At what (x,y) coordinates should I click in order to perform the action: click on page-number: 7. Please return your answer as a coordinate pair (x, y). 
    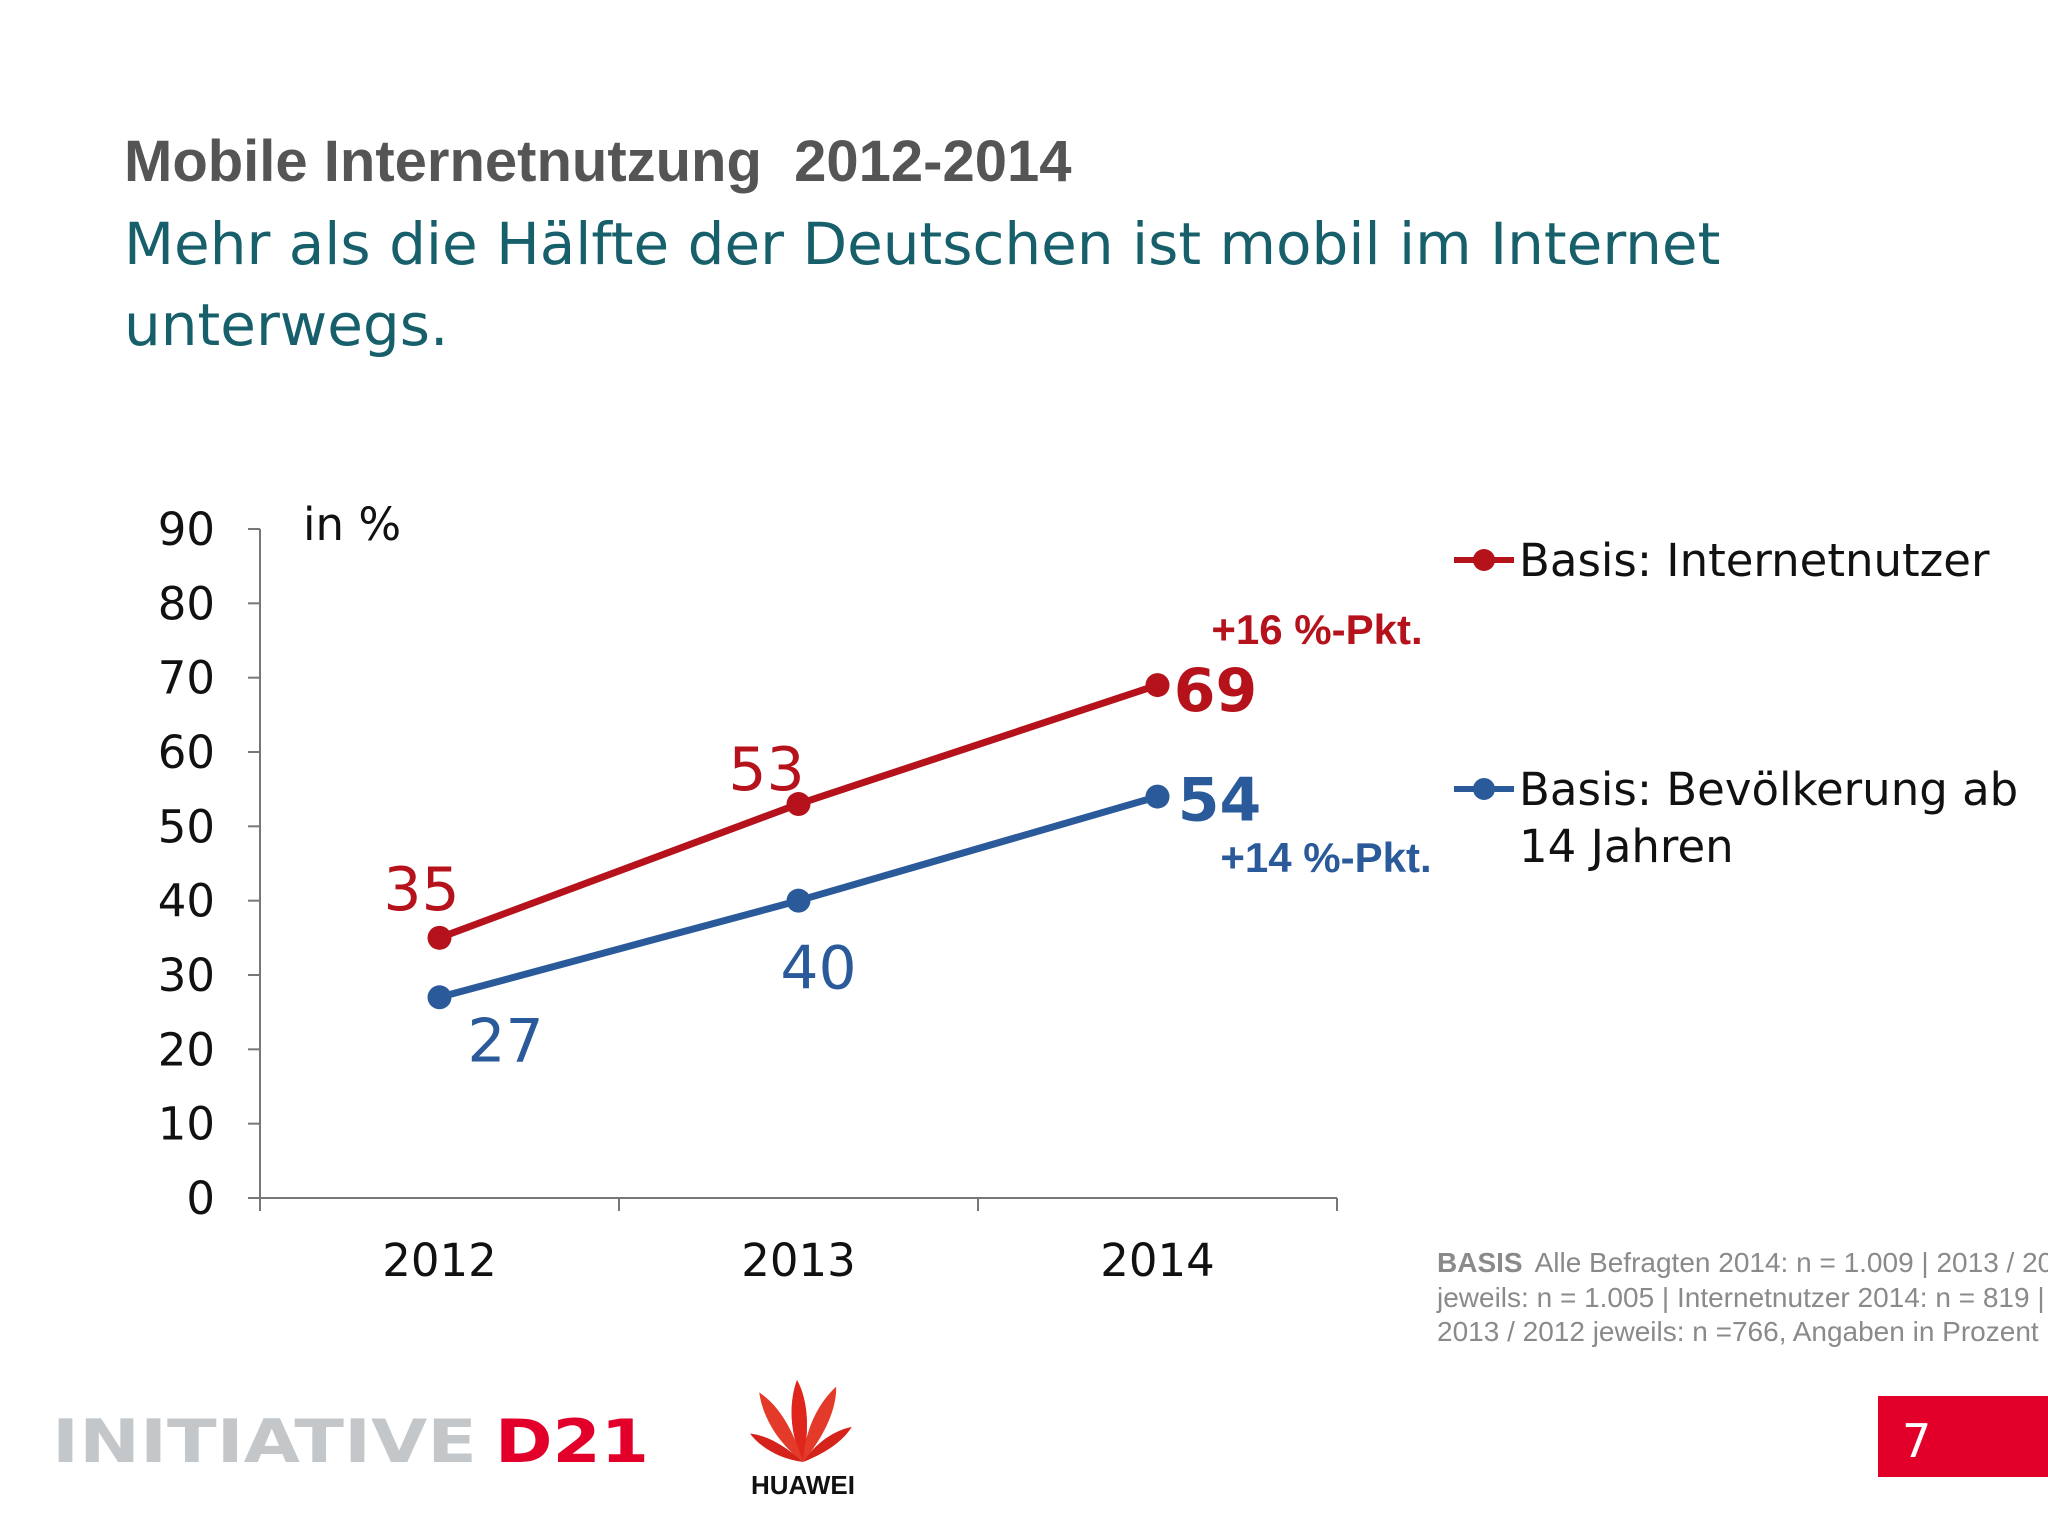
    Looking at the image, I should click on (1916, 1441).